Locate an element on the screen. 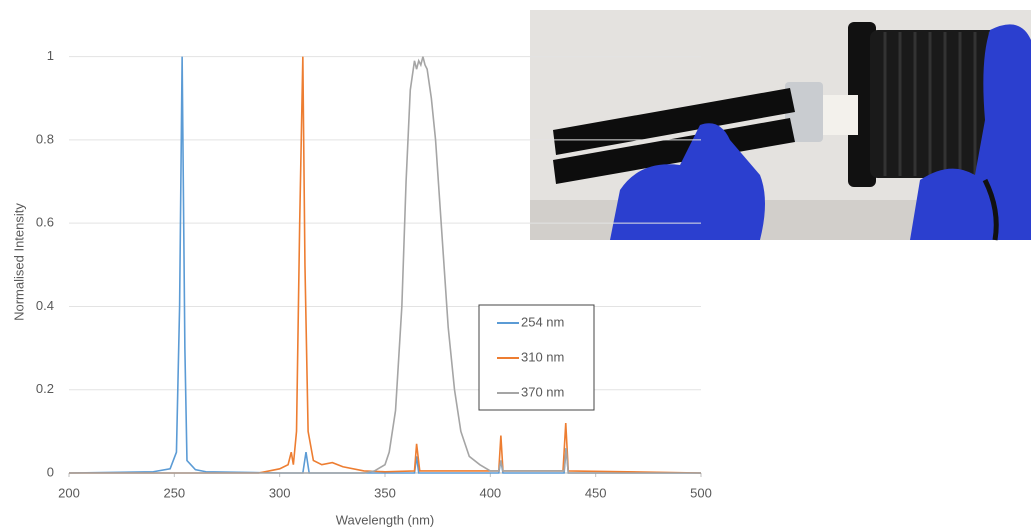 This screenshot has height=530, width=1031. x-axis-title: Wavelength (nm) is located at coordinates (385, 519).